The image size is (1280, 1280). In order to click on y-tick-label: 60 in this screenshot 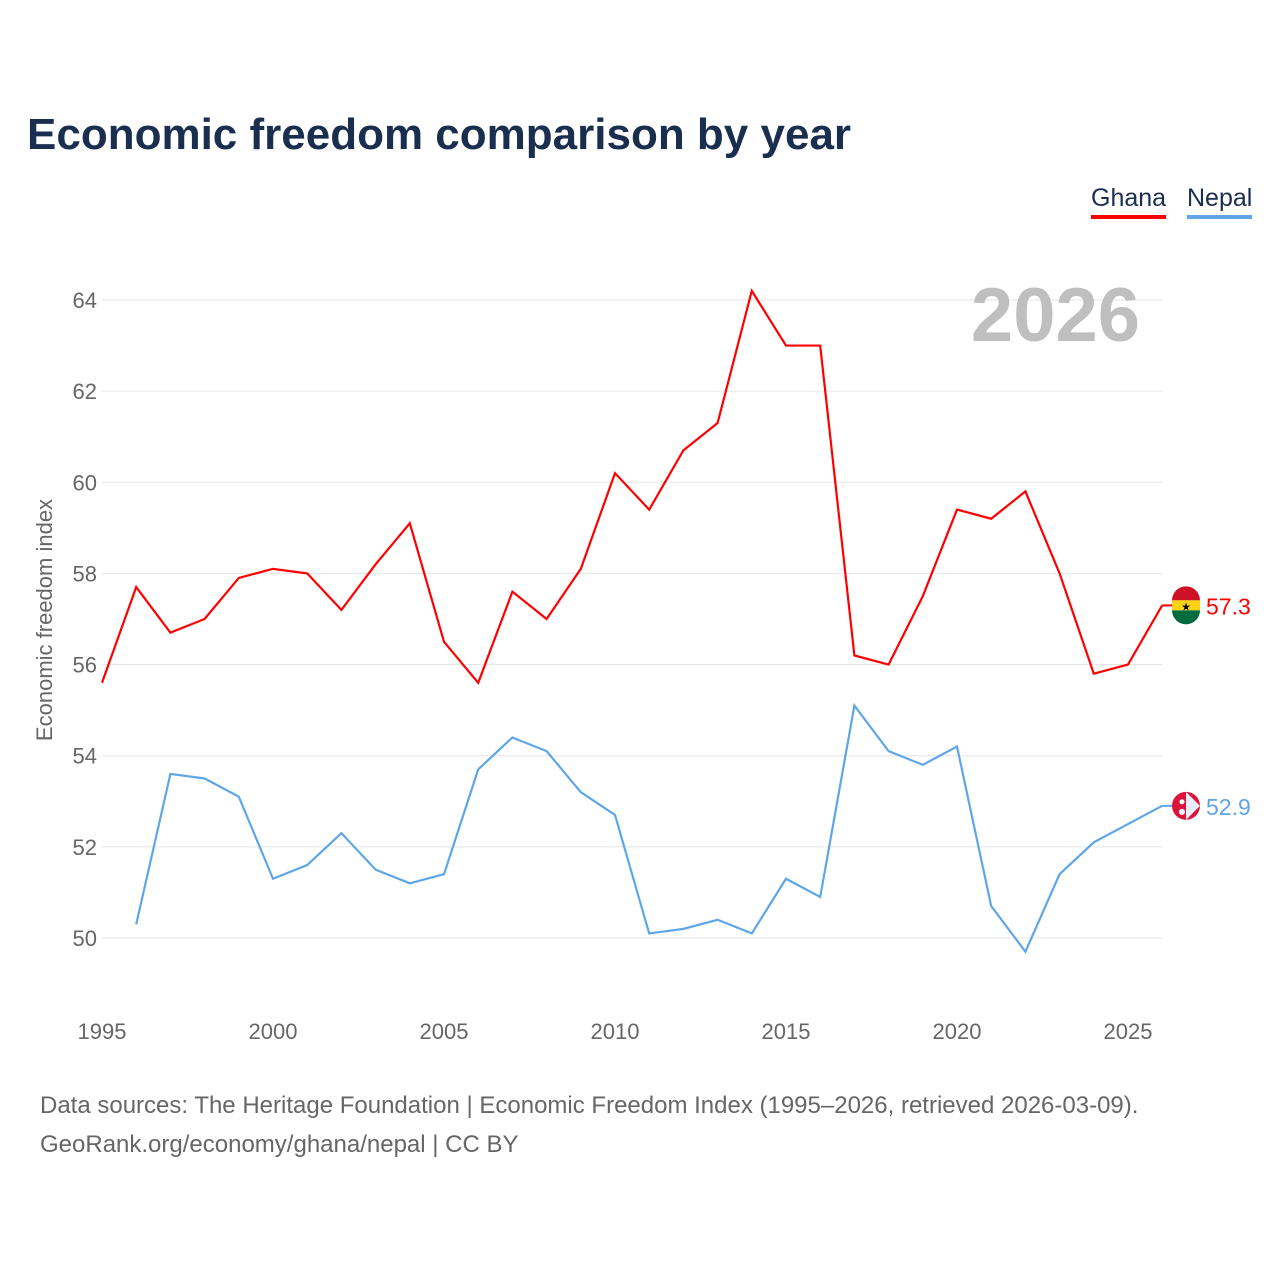, I will do `click(85, 482)`.